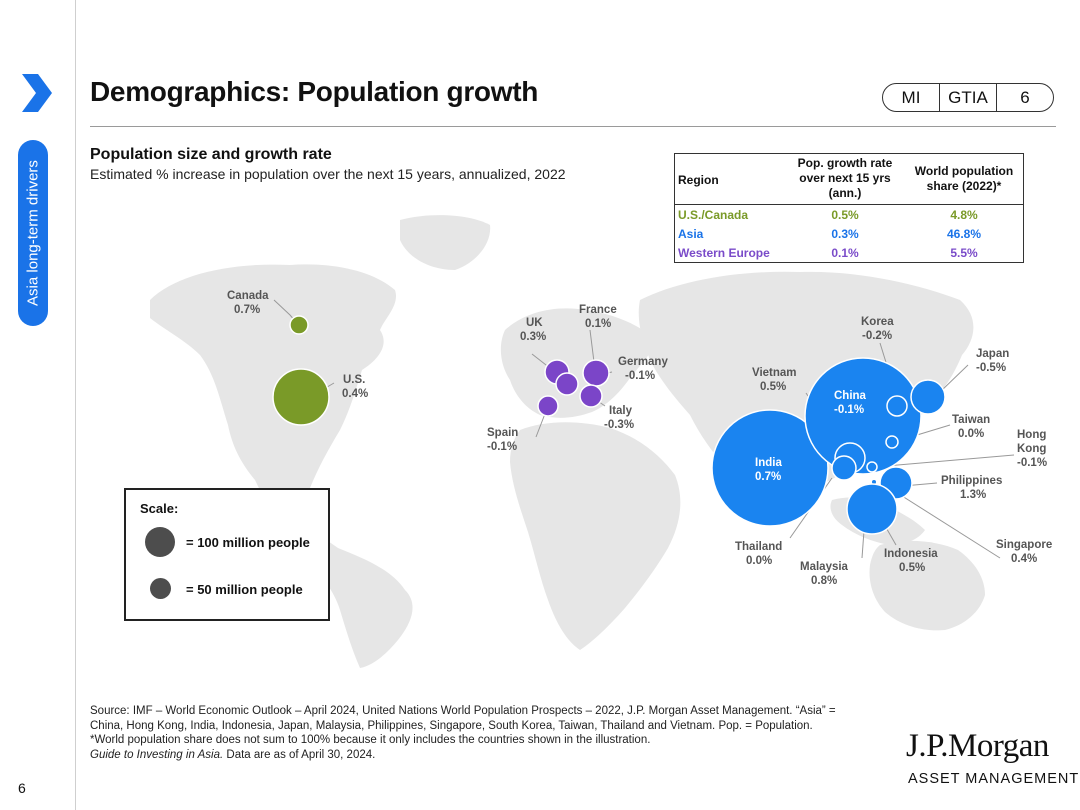  Describe the element at coordinates (845, 215) in the screenshot. I see `table-row-us-growth: 0.5%` at that location.